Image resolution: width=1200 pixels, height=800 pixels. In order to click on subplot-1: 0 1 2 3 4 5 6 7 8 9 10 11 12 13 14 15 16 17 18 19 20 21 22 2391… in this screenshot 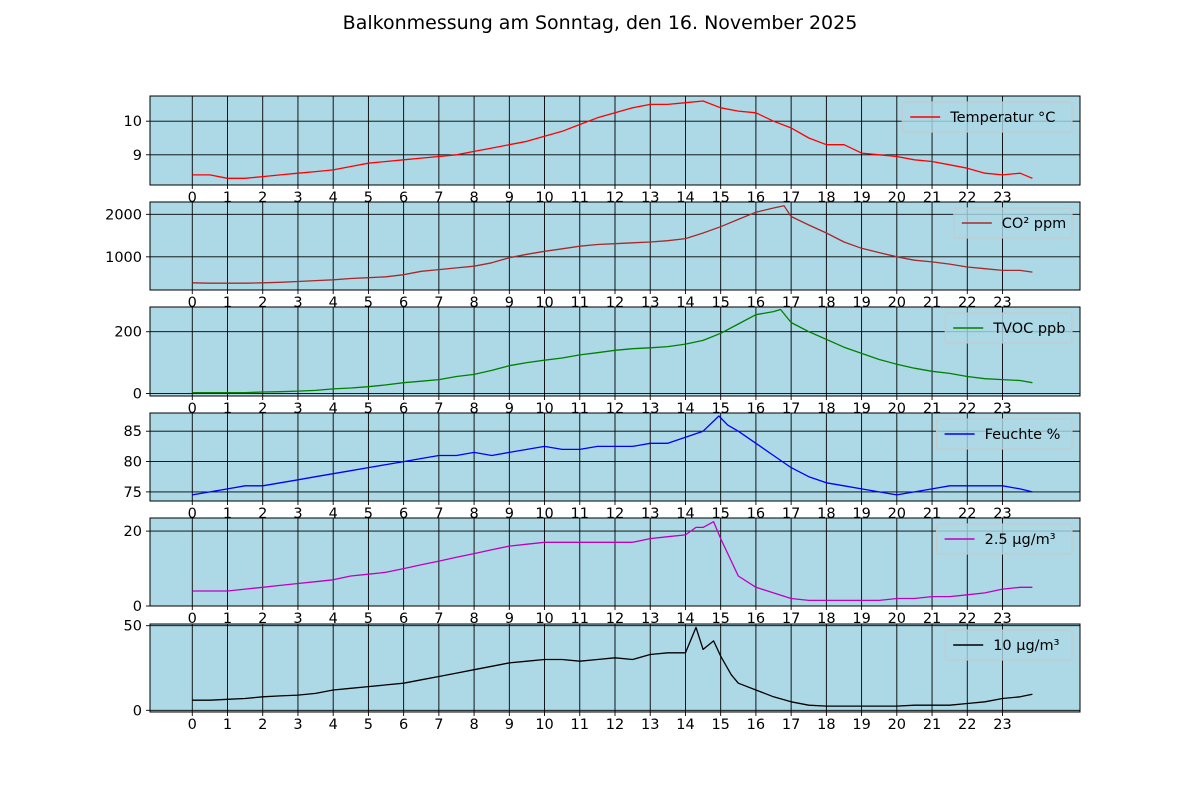, I will do `click(602, 150)`.